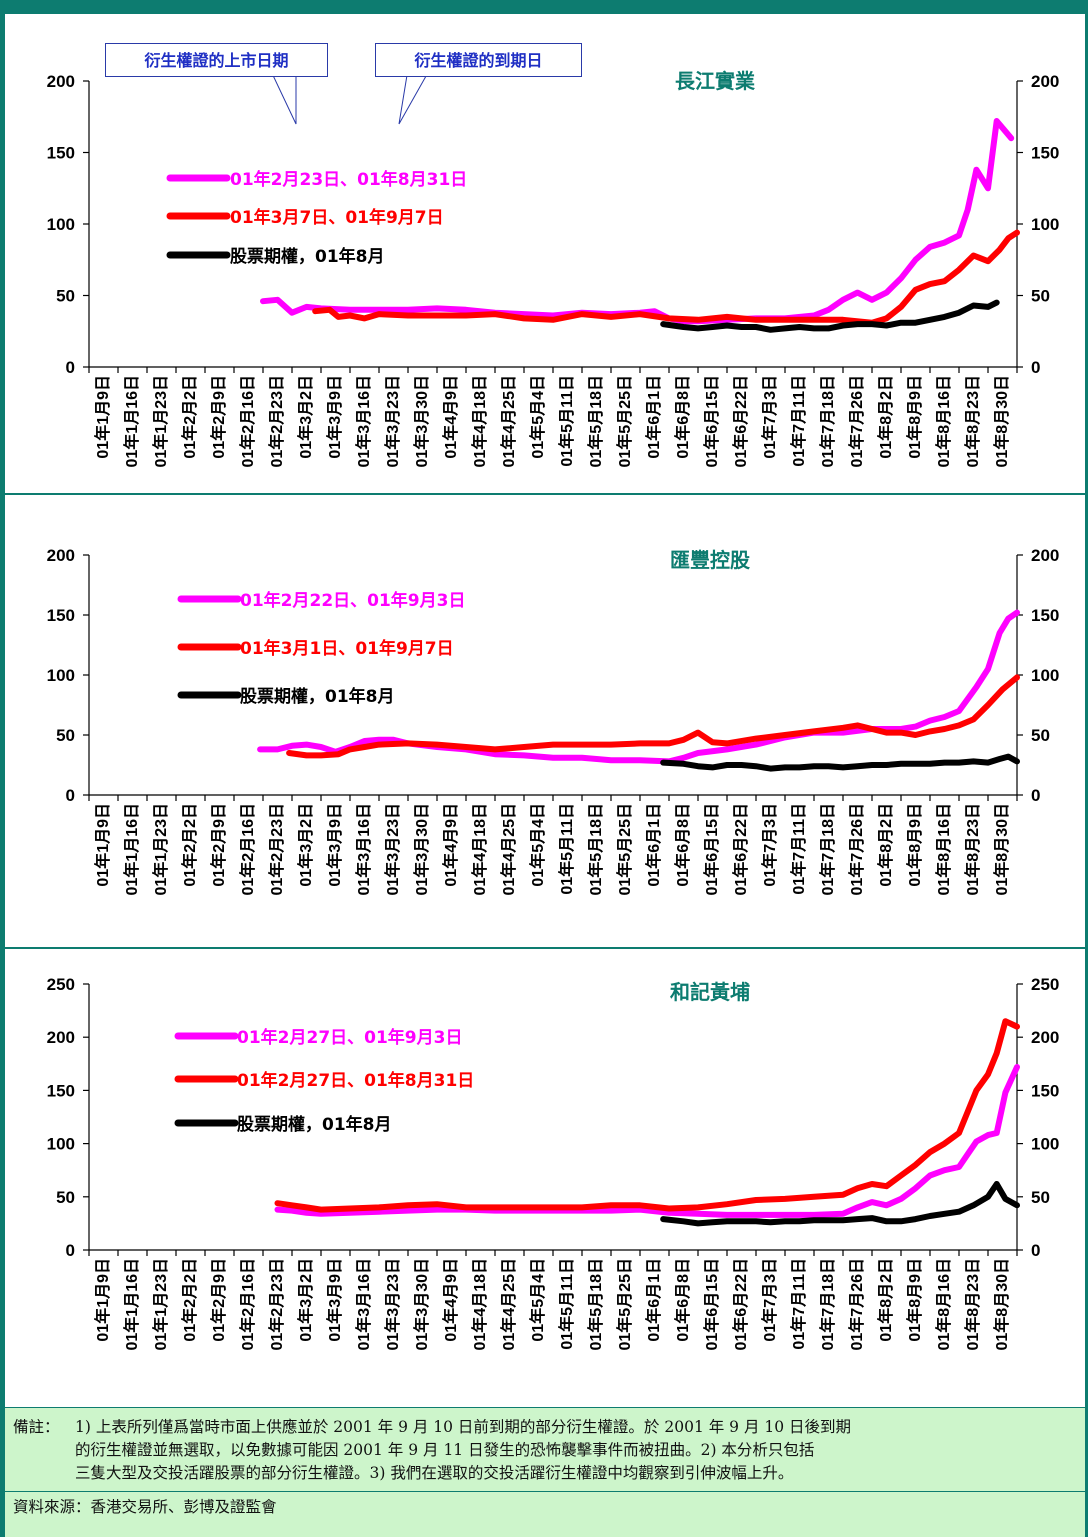 This screenshot has height=1537, width=1088. I want to click on legend-label: 01年2月27日、01年9月3日, so click(349, 1037).